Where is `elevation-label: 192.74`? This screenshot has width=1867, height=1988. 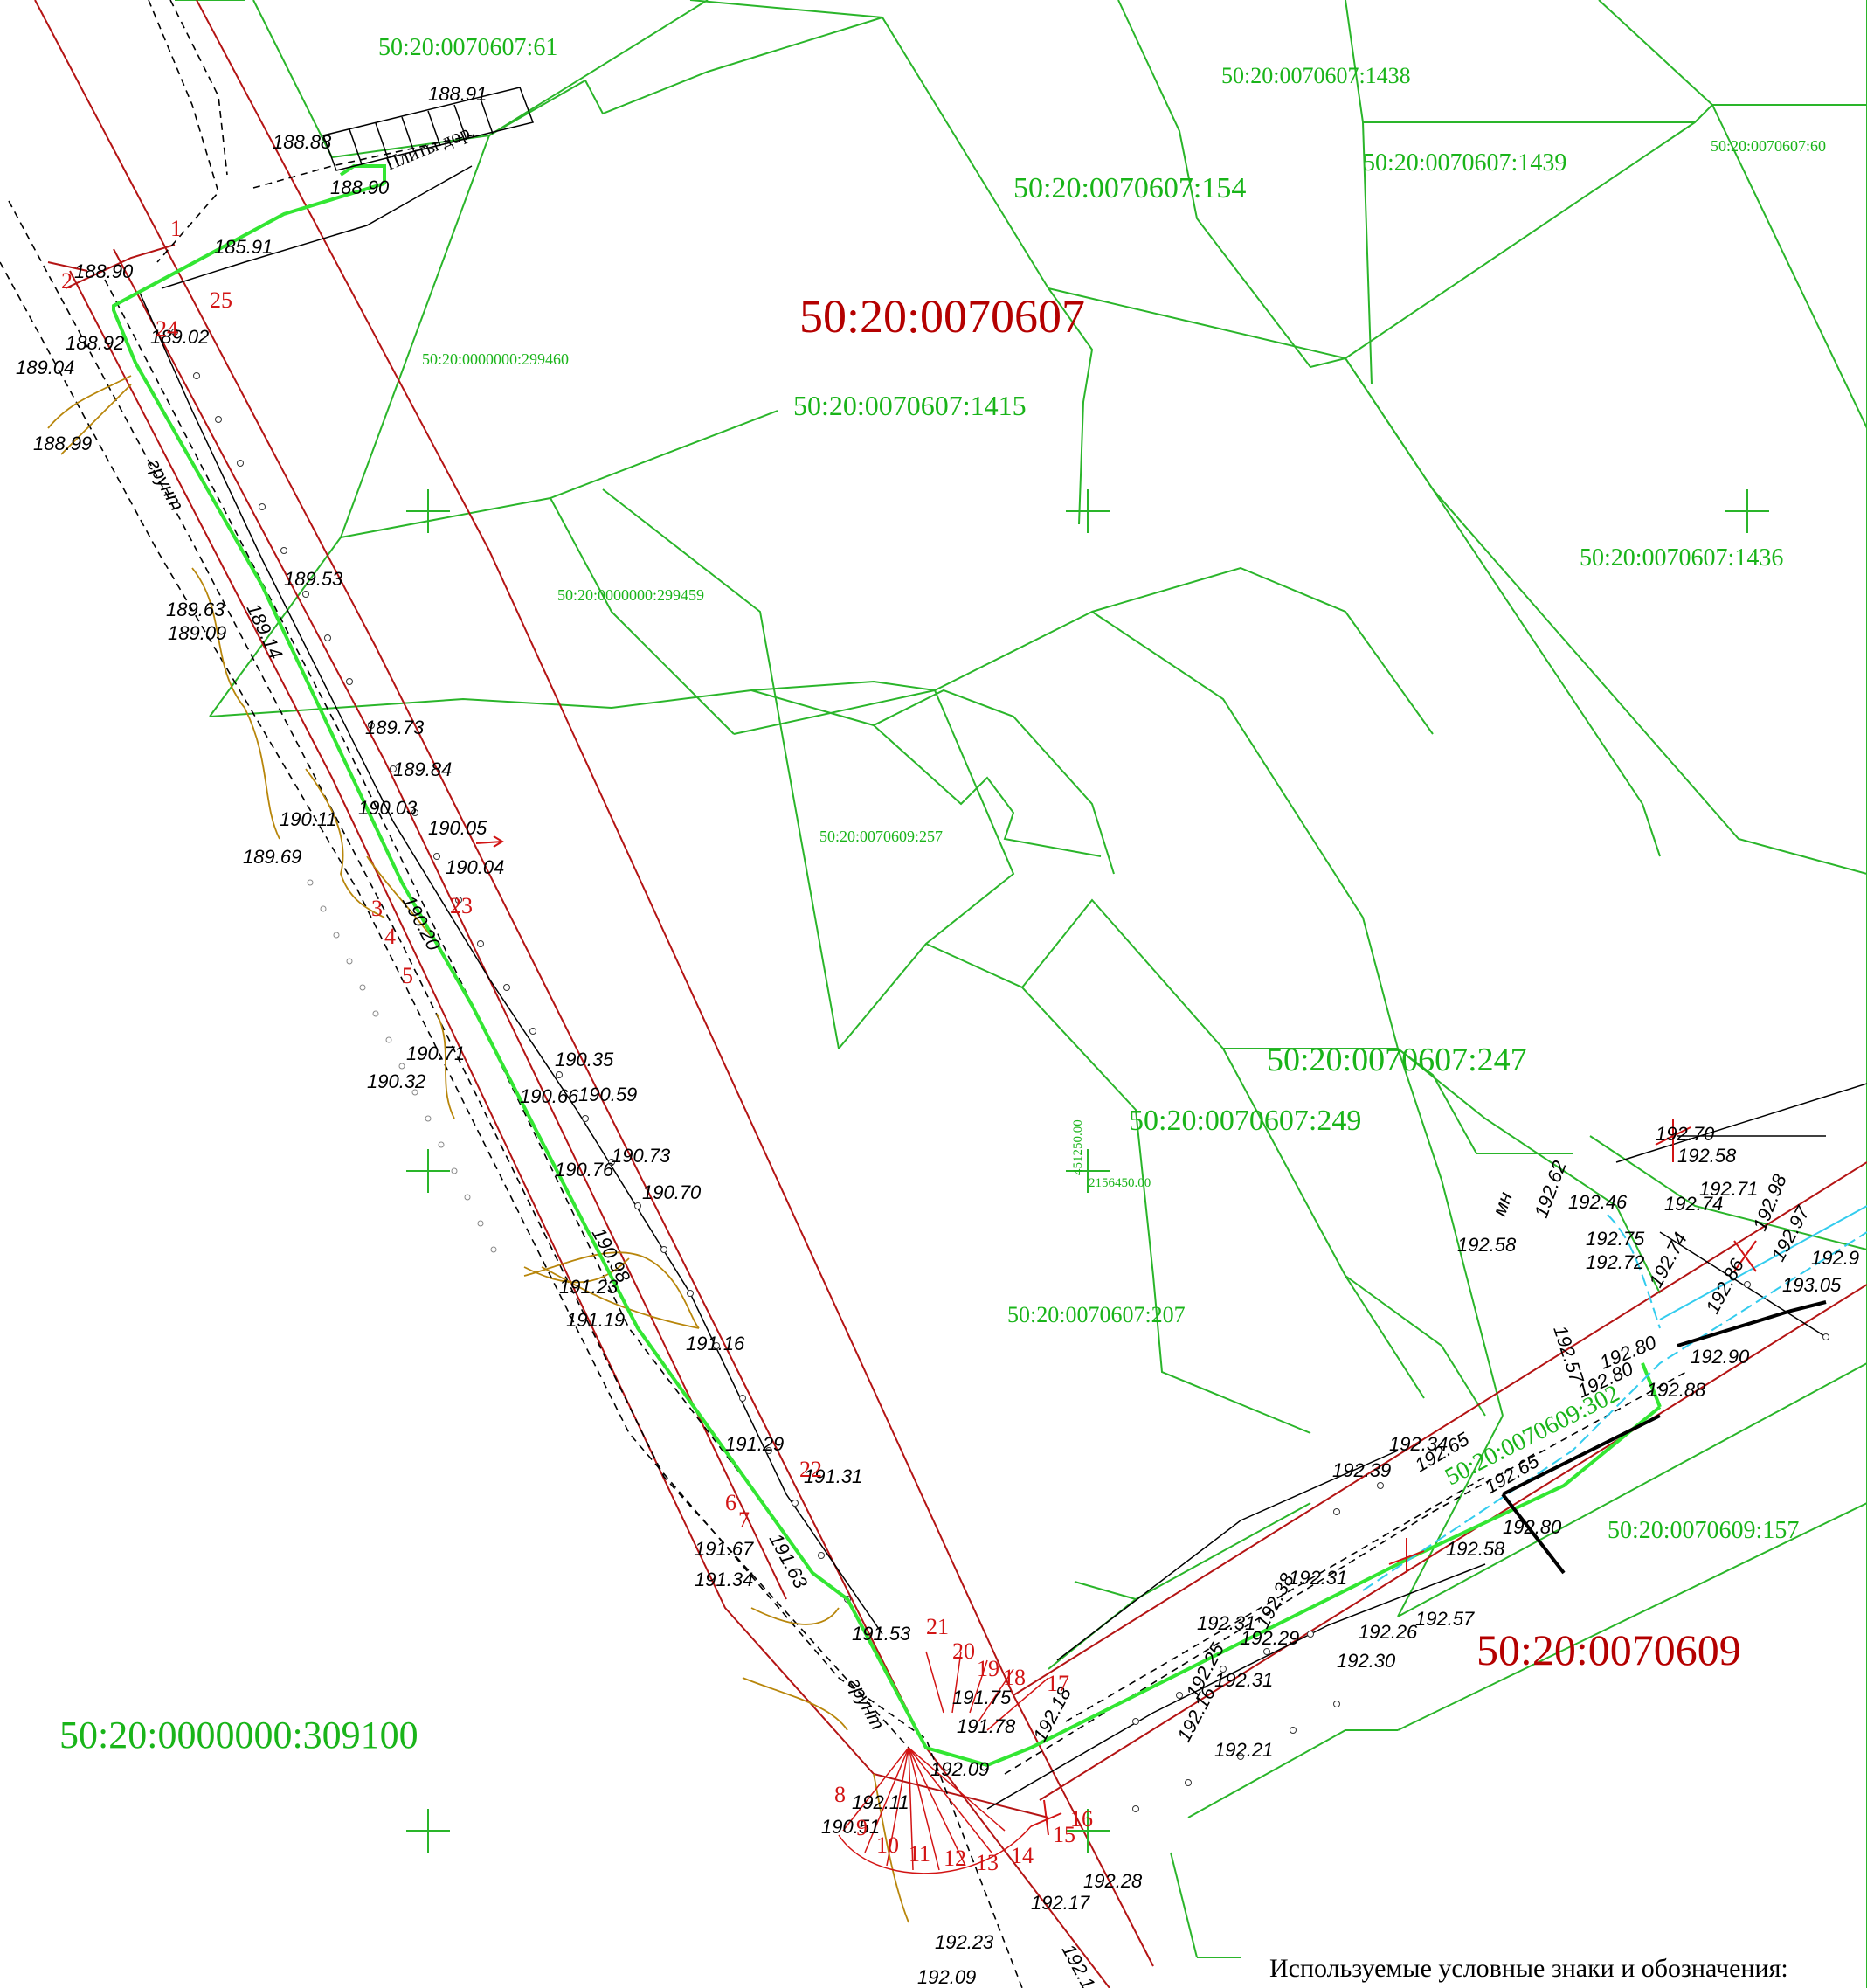
elevation-label: 192.74 is located at coordinates (1693, 1204).